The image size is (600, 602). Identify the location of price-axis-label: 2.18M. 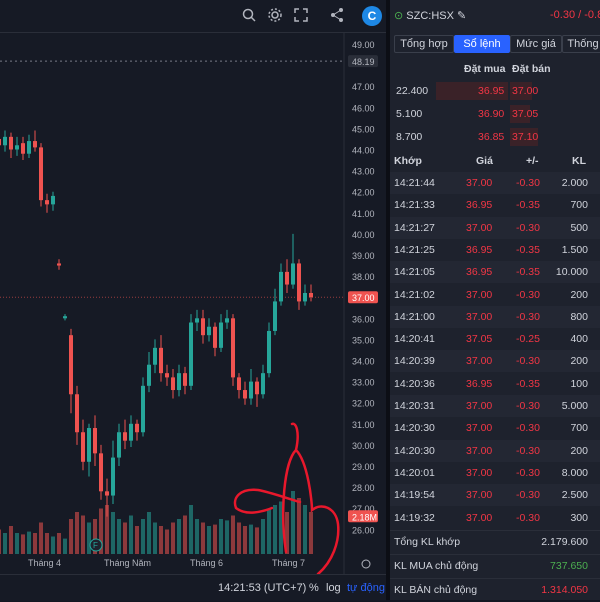
(364, 517).